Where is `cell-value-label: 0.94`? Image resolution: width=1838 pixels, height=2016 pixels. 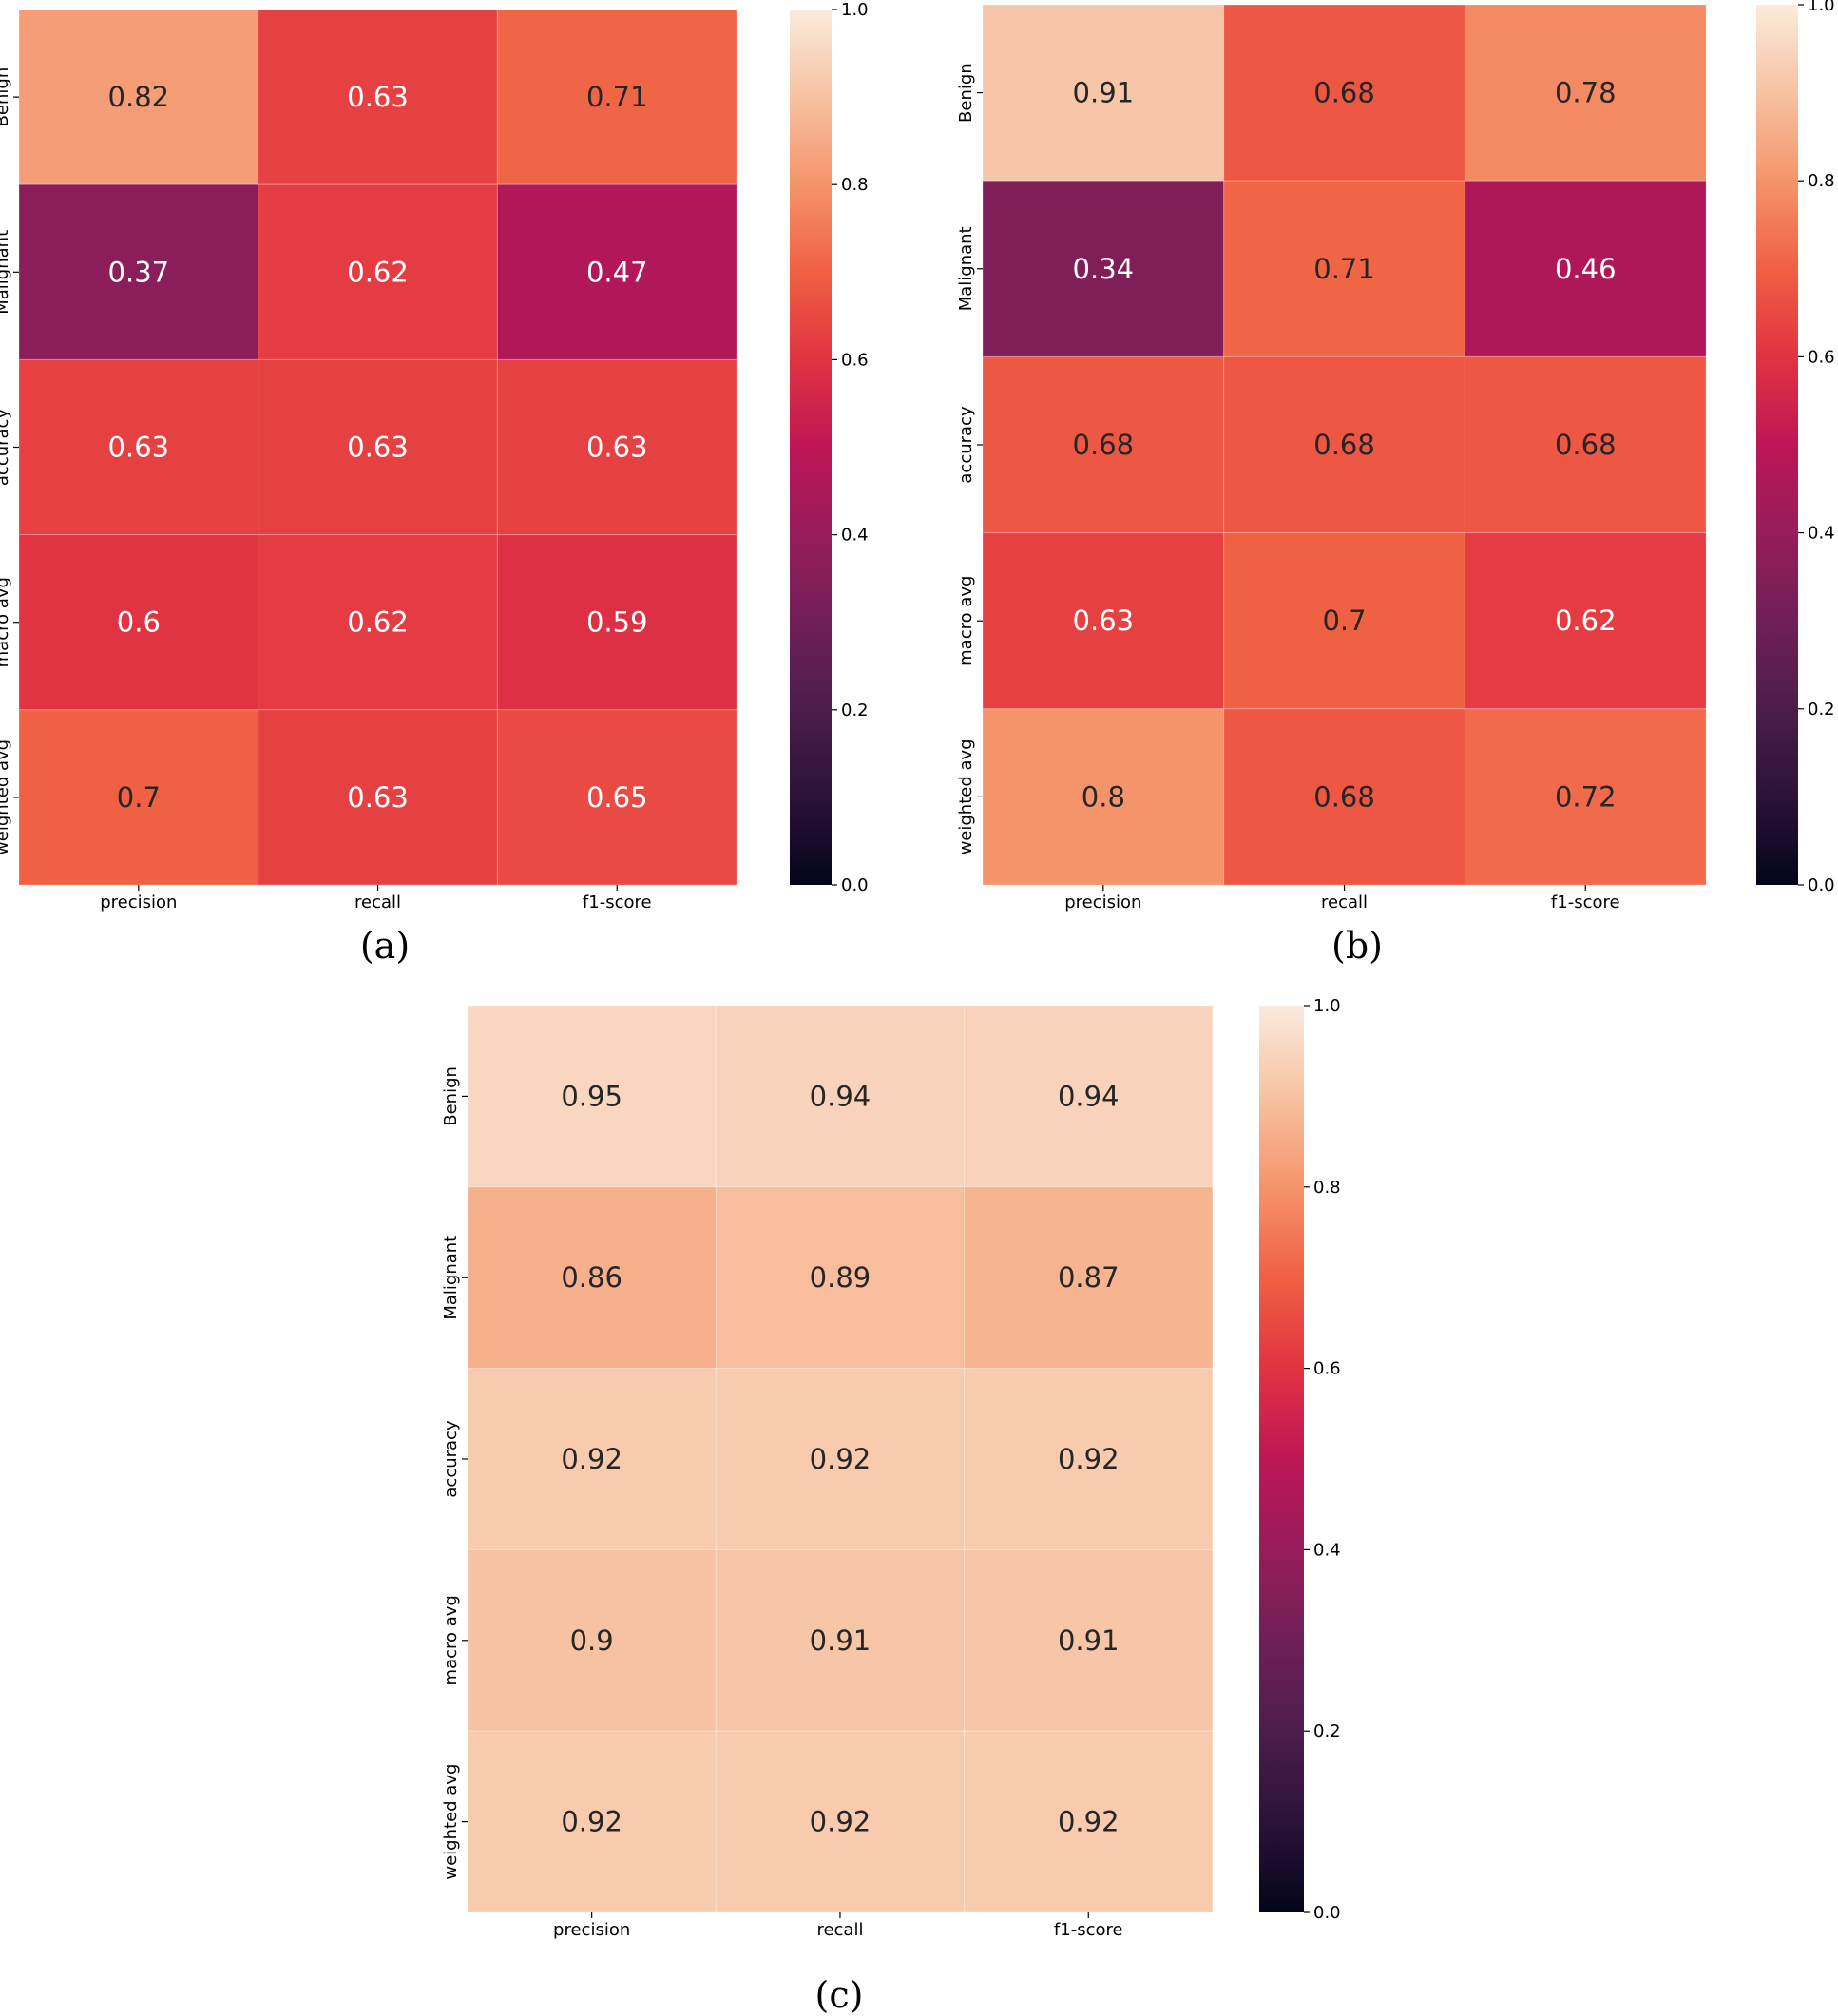 cell-value-label: 0.94 is located at coordinates (840, 1096).